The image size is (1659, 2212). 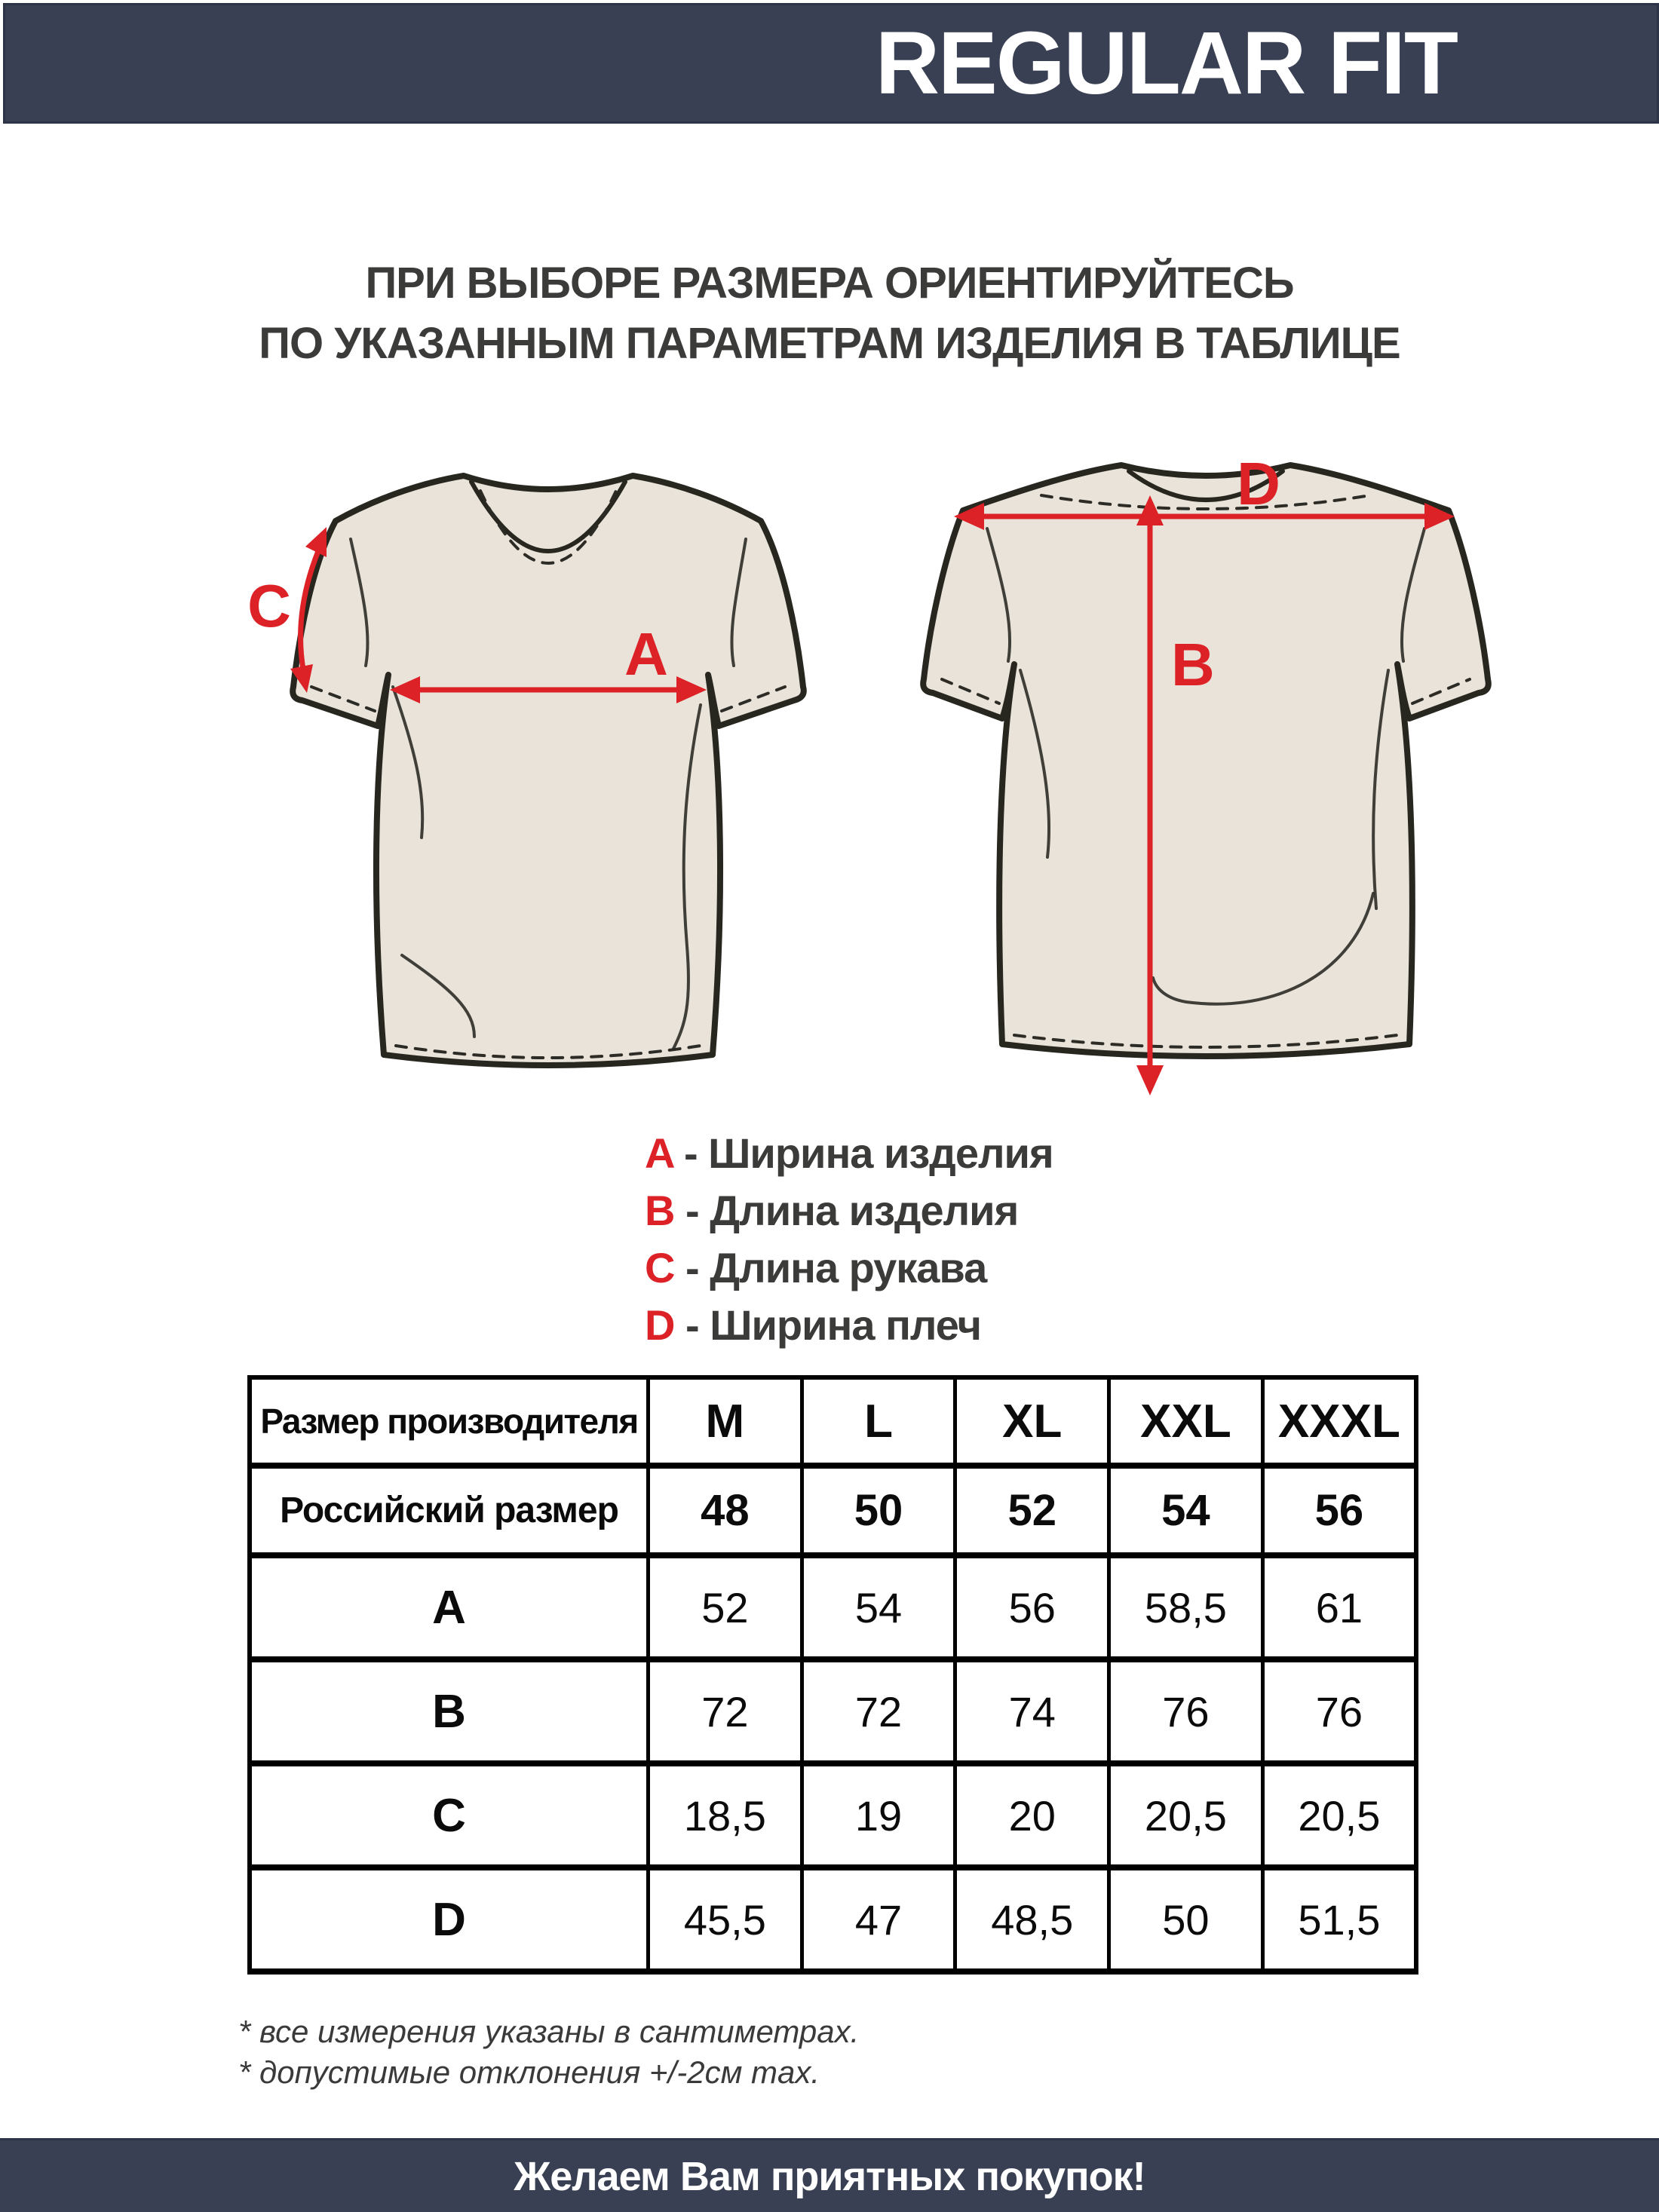 What do you see at coordinates (878, 1421) in the screenshot?
I see `table-cell: L` at bounding box center [878, 1421].